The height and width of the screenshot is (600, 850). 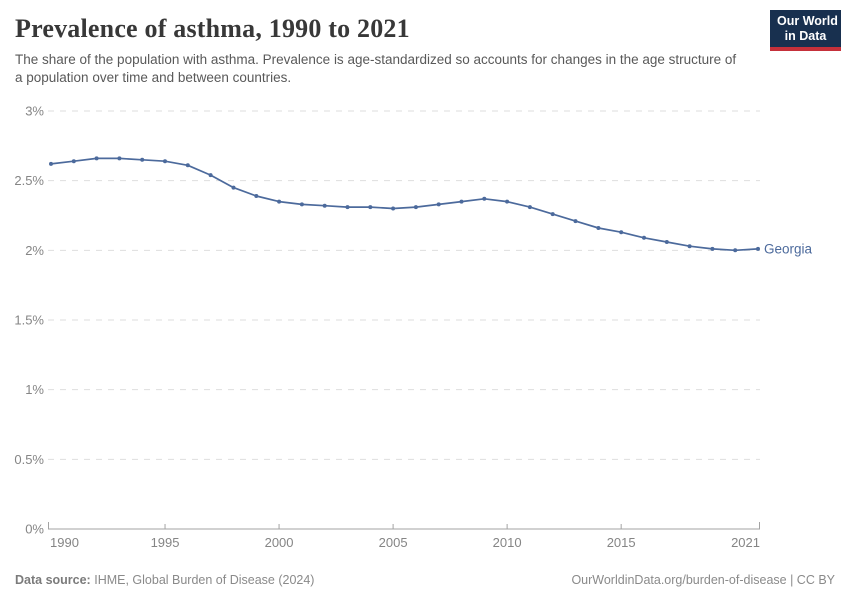 I want to click on x-axis-tick-label: 2000, so click(x=279, y=542).